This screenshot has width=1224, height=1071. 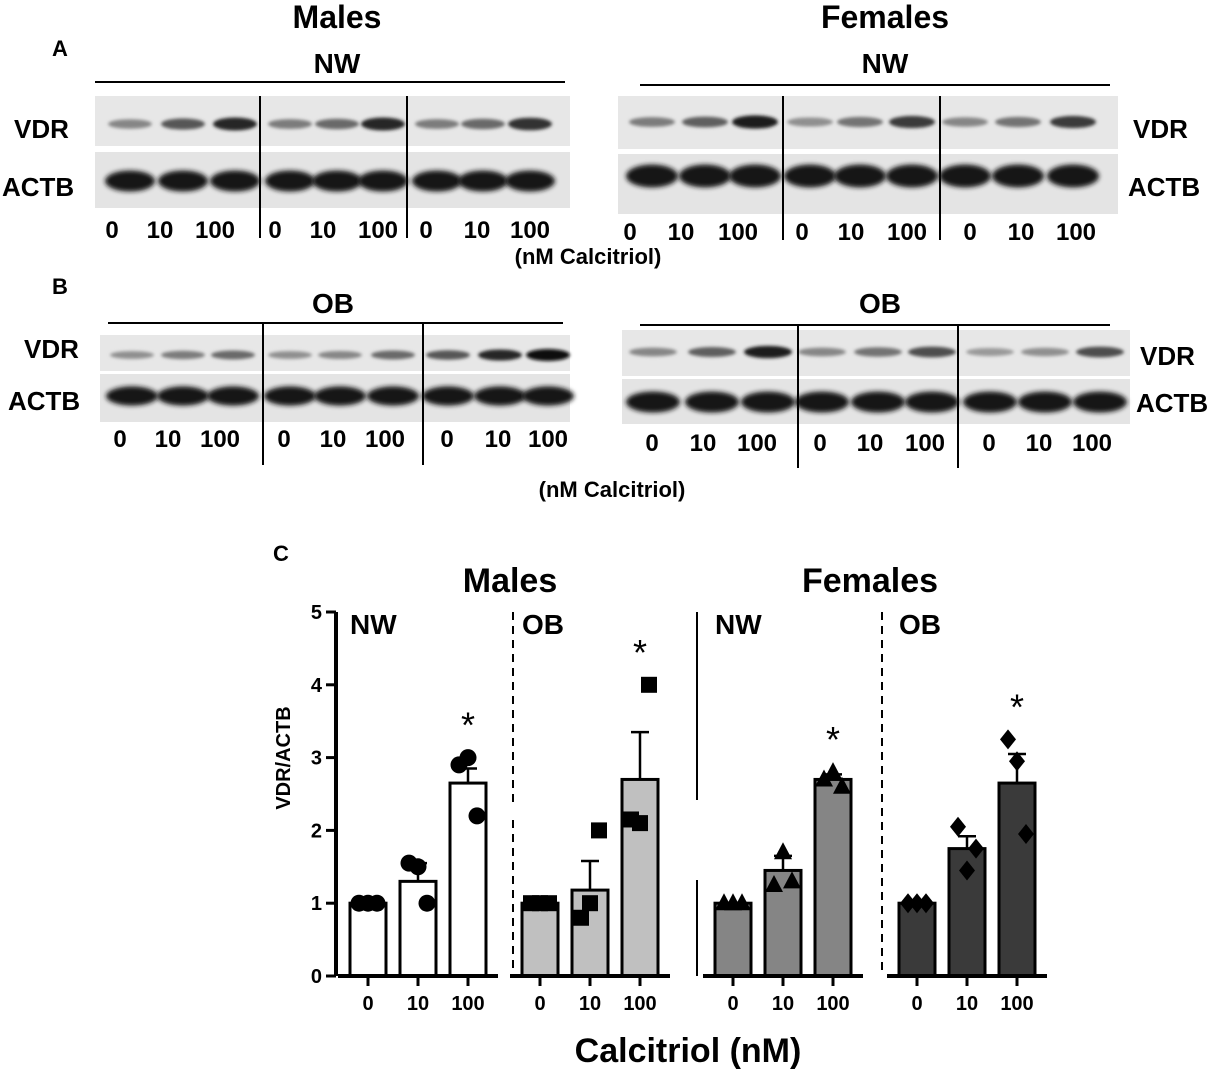 What do you see at coordinates (38, 187) in the screenshot?
I see `panel-a-actb-label-left: ACTB` at bounding box center [38, 187].